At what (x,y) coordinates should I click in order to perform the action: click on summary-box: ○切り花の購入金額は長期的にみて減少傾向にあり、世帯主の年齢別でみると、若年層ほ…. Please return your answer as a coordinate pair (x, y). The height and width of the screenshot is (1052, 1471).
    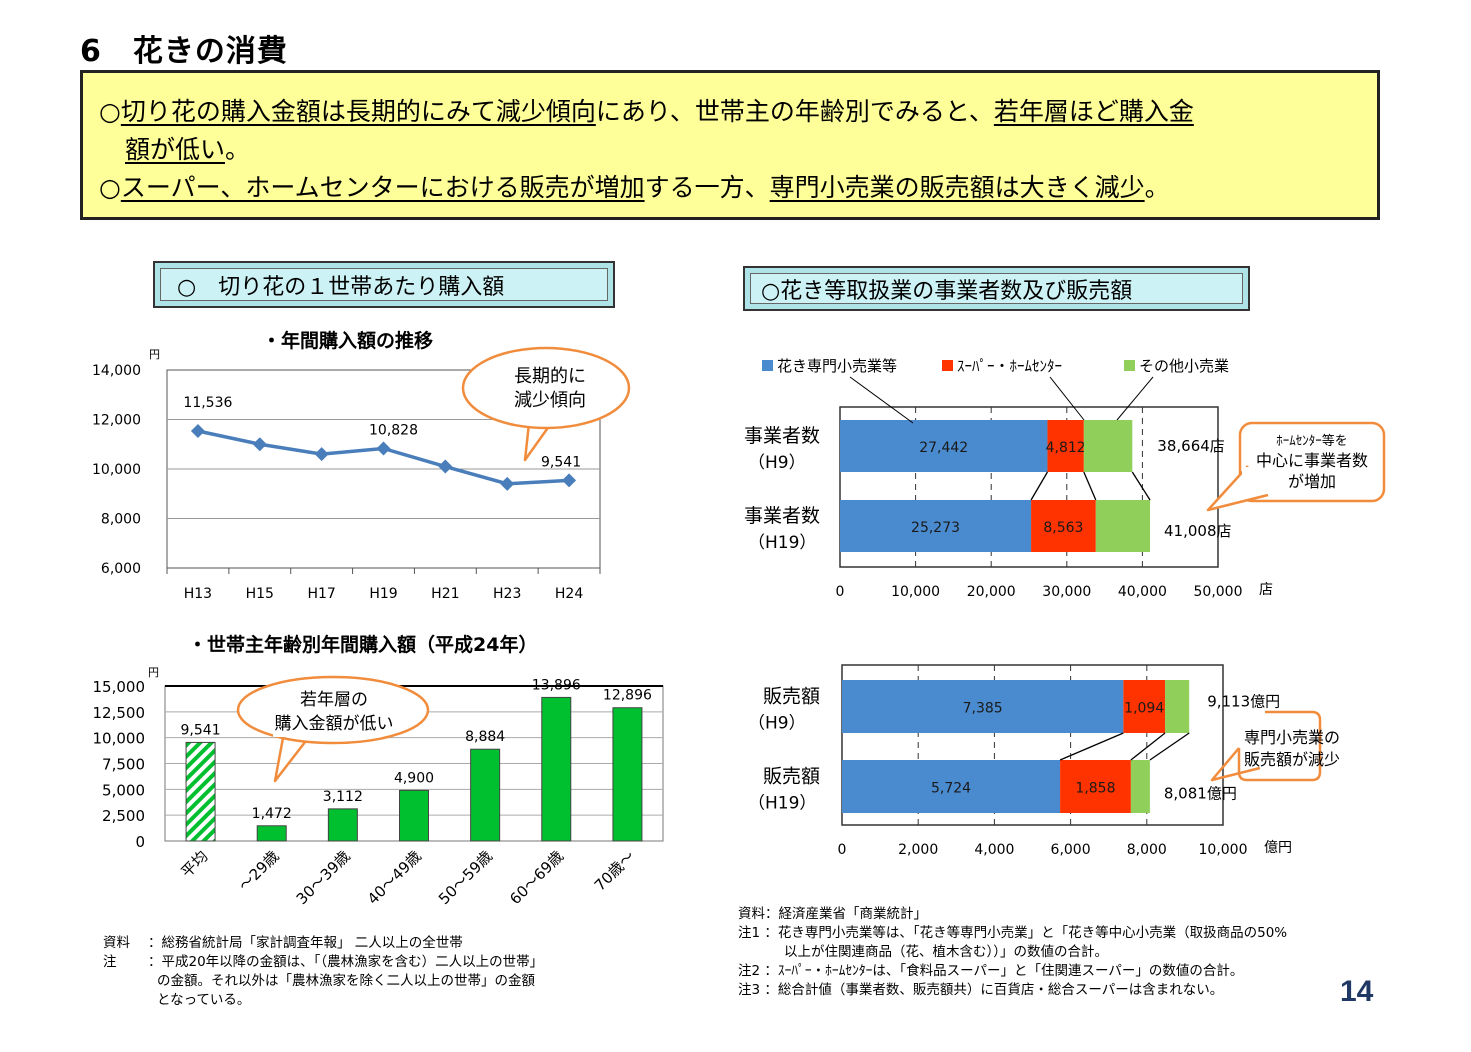
    Looking at the image, I should click on (730, 145).